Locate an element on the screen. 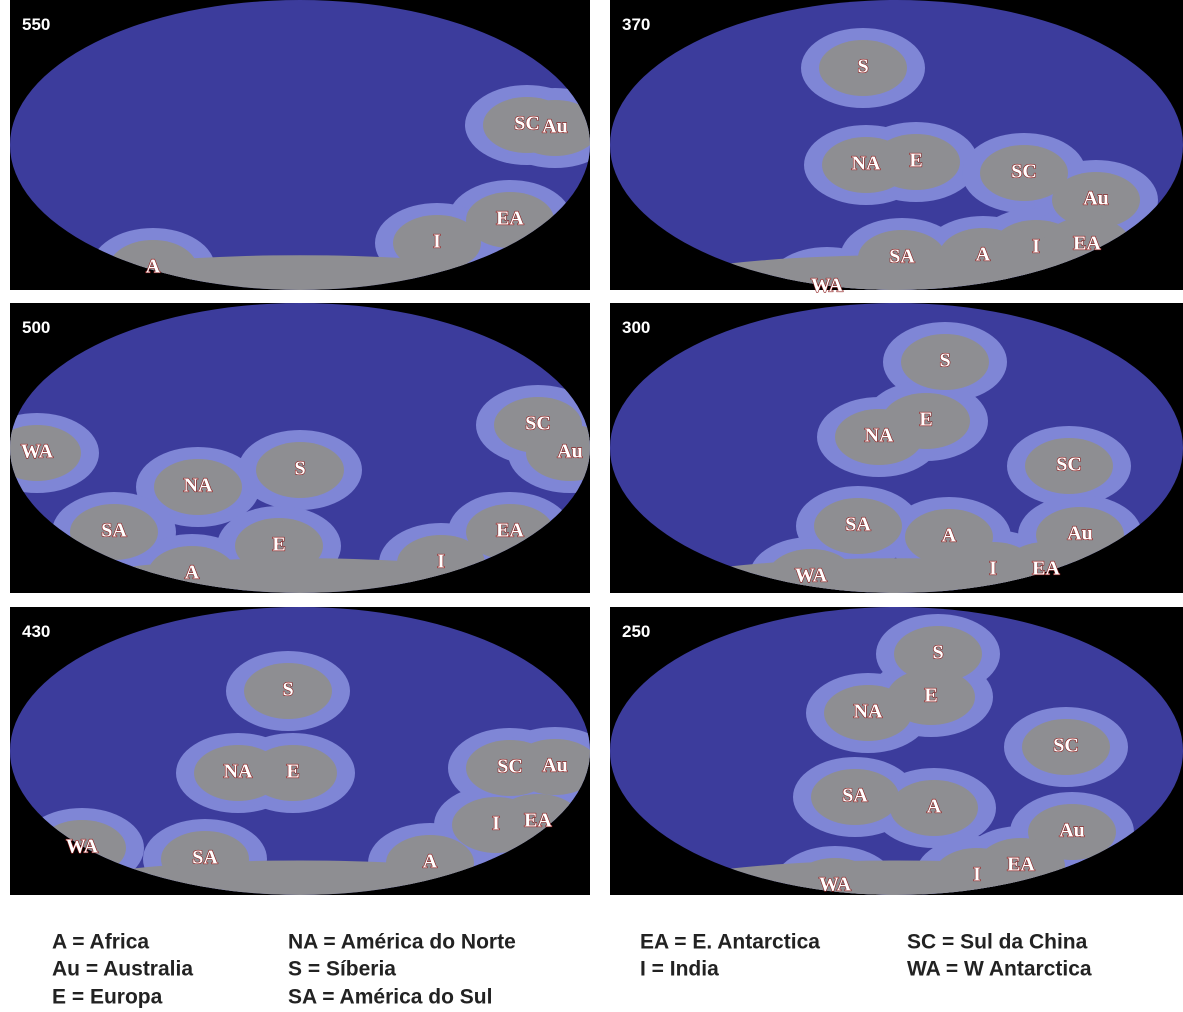  legend-entry: WA = W Antarctica is located at coordinates (999, 969).